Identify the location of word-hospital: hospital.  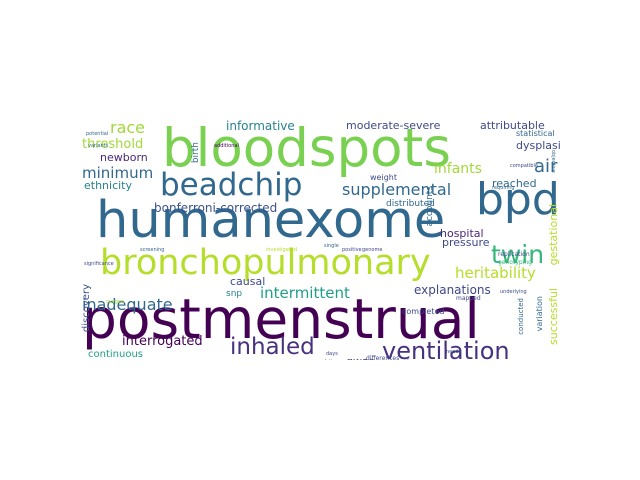
(462, 233).